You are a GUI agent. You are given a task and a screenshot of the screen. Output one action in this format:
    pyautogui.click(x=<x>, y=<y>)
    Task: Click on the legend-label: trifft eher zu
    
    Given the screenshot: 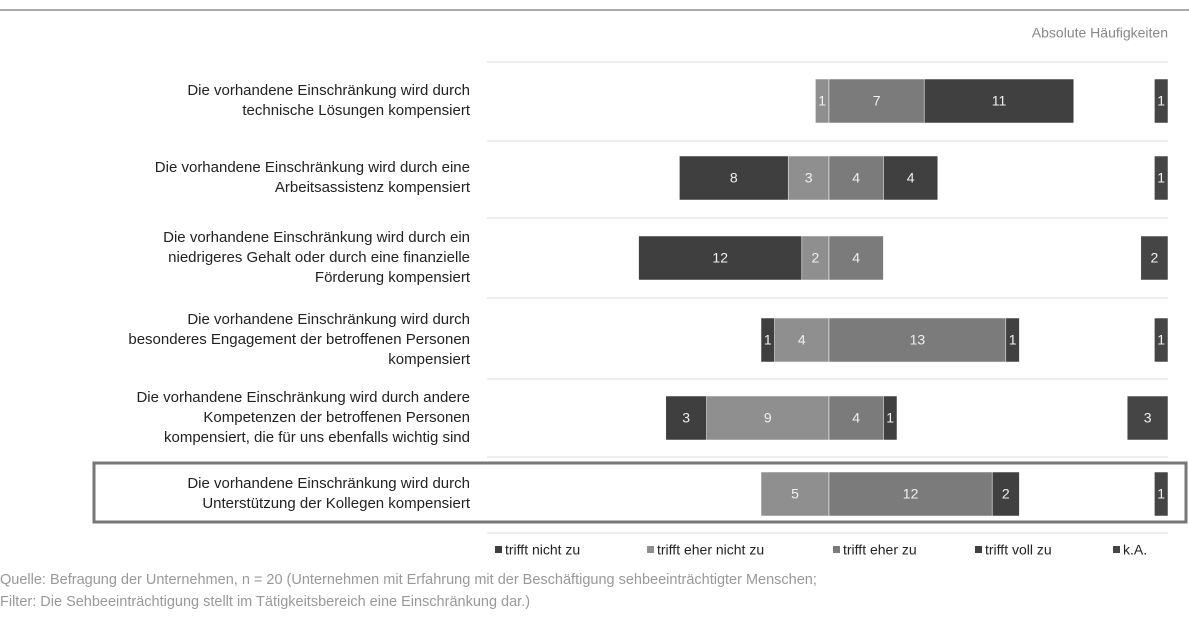 What is the action you would take?
    pyautogui.click(x=880, y=550)
    